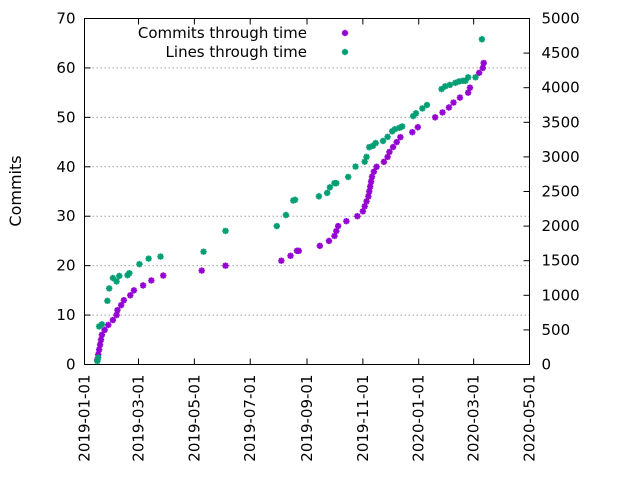  Describe the element at coordinates (345, 52) in the screenshot. I see `legend-marker-lines` at that location.